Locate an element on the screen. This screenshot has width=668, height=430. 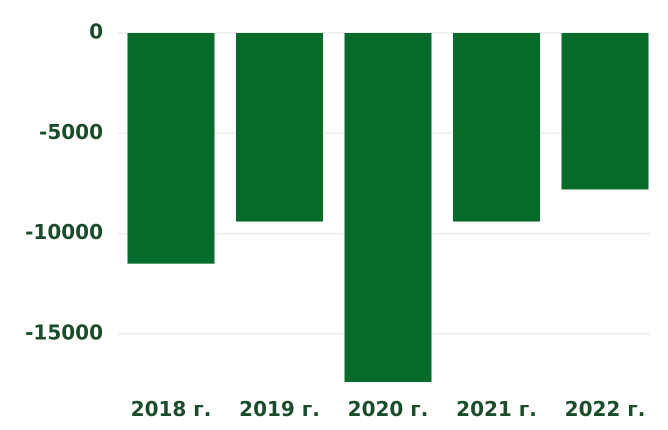
y-tick-label: -10000 is located at coordinates (64, 232).